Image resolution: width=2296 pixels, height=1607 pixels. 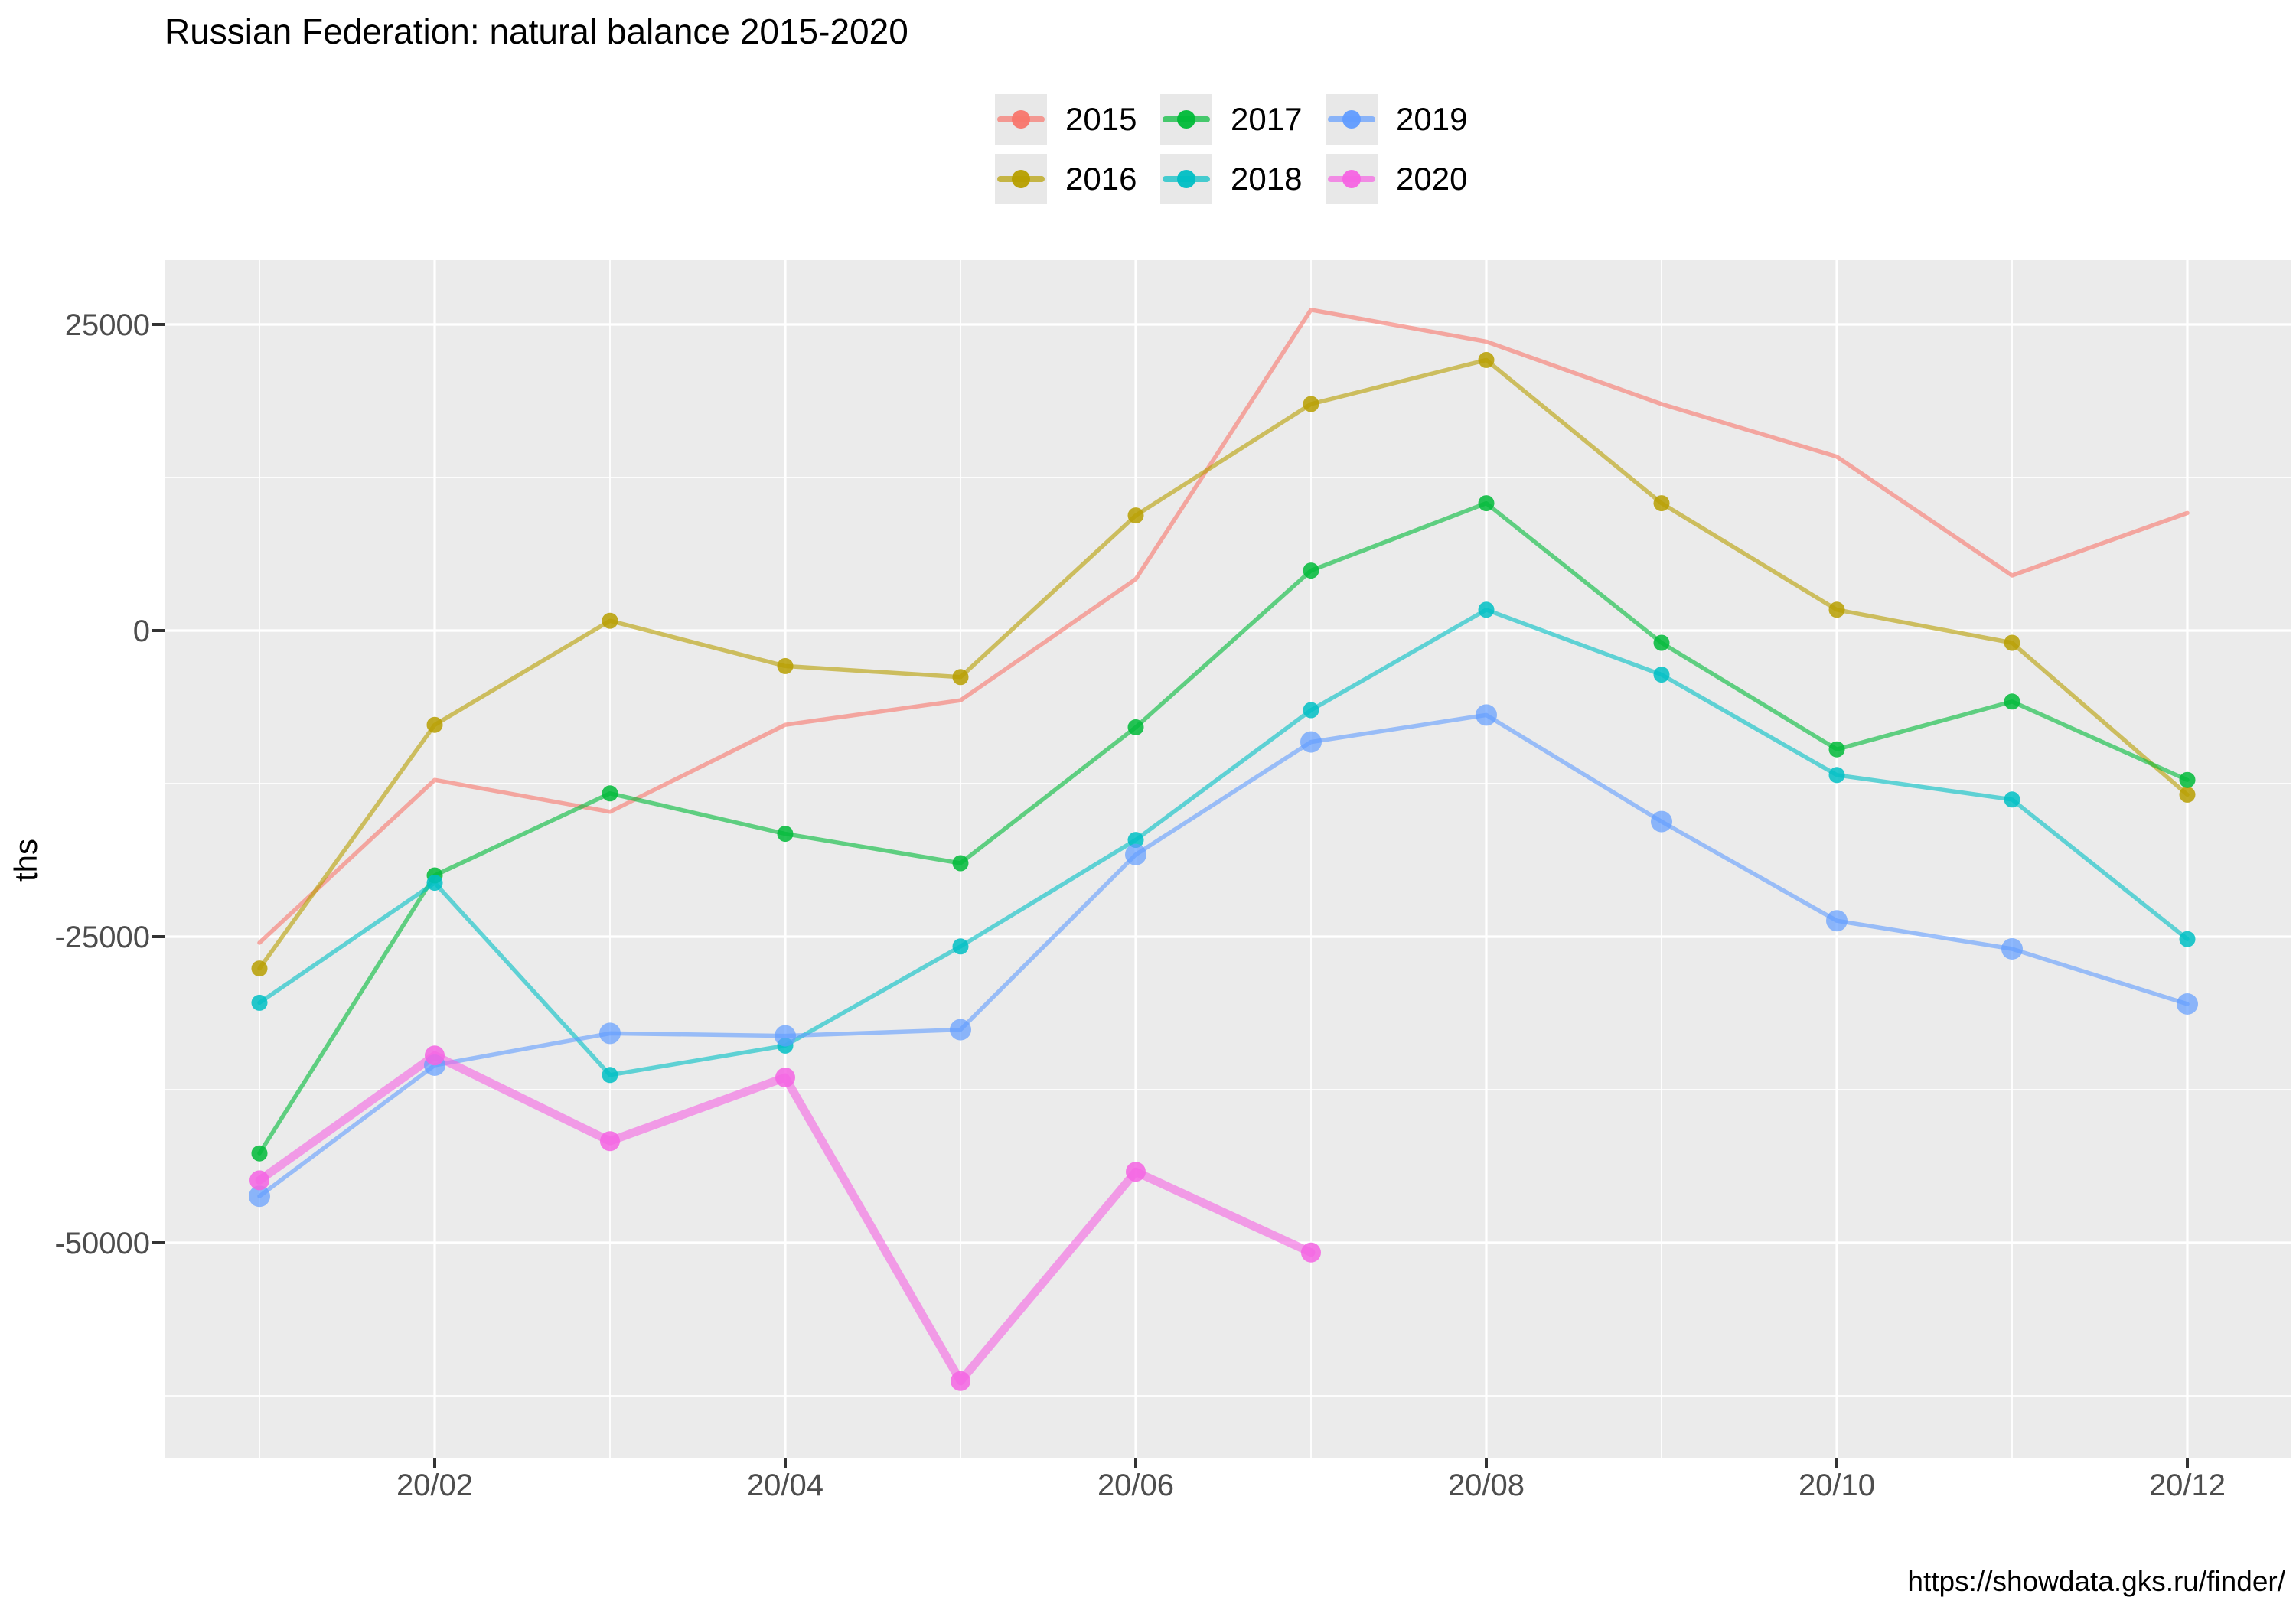 What do you see at coordinates (1135, 1485) in the screenshot?
I see `x-tick-label: 20/06` at bounding box center [1135, 1485].